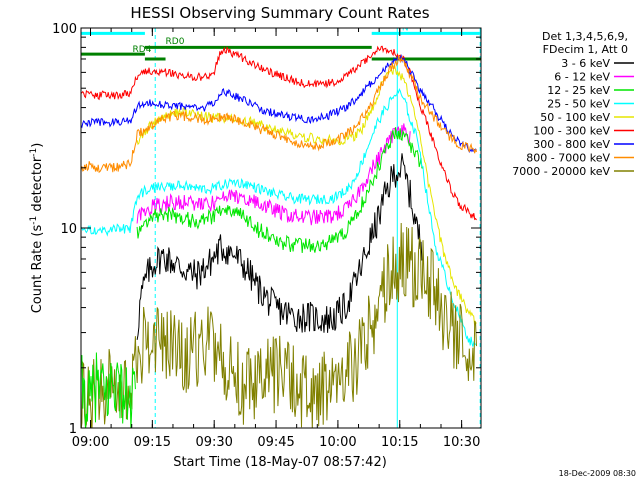 This screenshot has height=480, width=640. I want to click on footer-timestamp: 18-Dec-2009 08:30, so click(597, 473).